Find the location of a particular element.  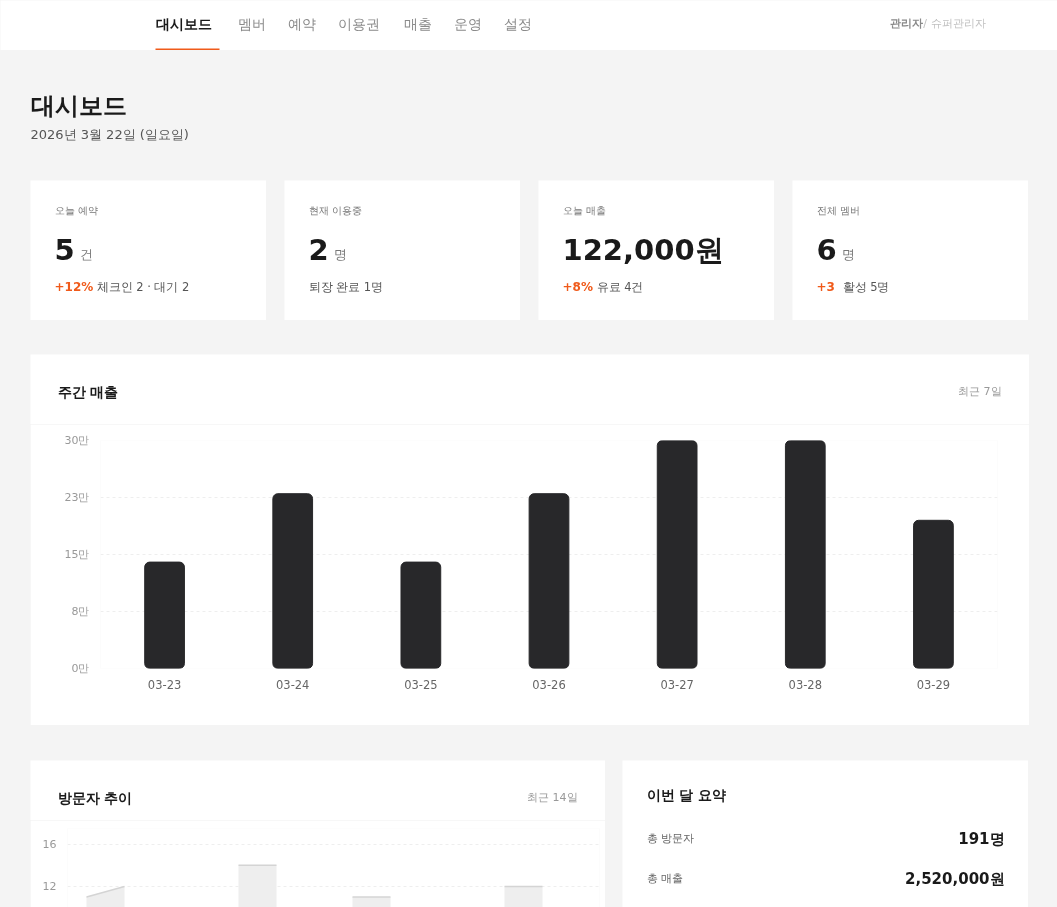

text: 총 방문자 is located at coordinates (670, 838).